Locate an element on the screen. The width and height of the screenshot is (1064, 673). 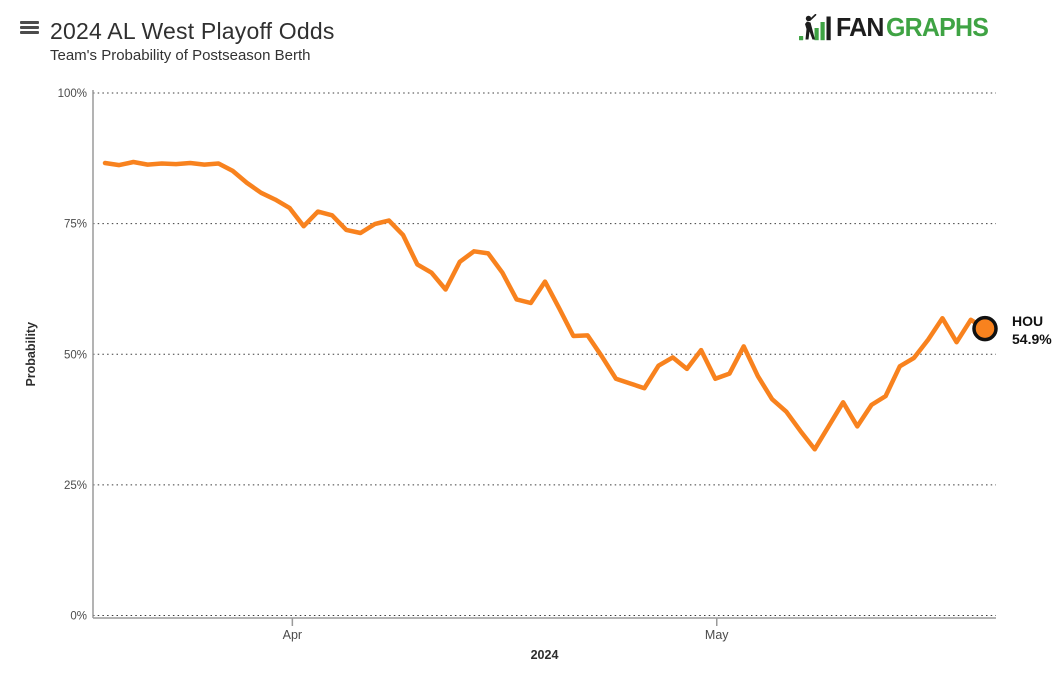
fangraphs-logo: FAN GRAPHS is located at coordinates (895, 27).